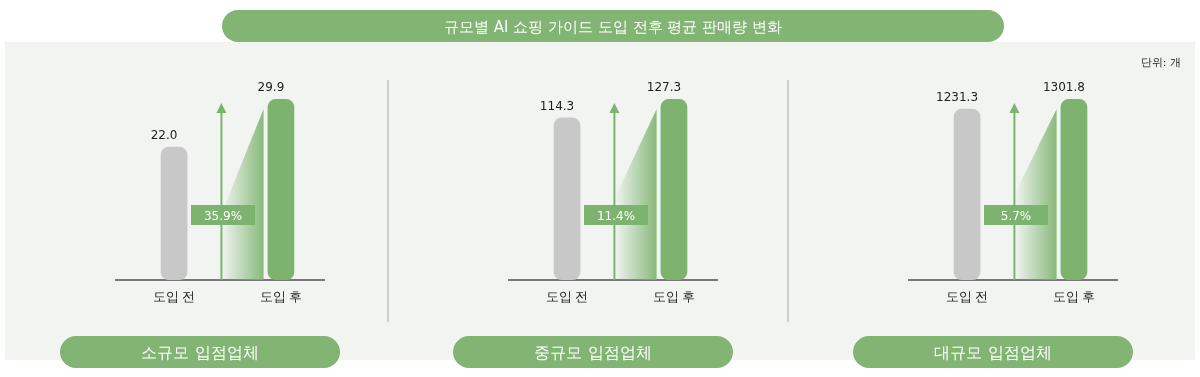 This screenshot has width=1200, height=377. What do you see at coordinates (616, 216) in the screenshot?
I see `annotation: 11.4%` at bounding box center [616, 216].